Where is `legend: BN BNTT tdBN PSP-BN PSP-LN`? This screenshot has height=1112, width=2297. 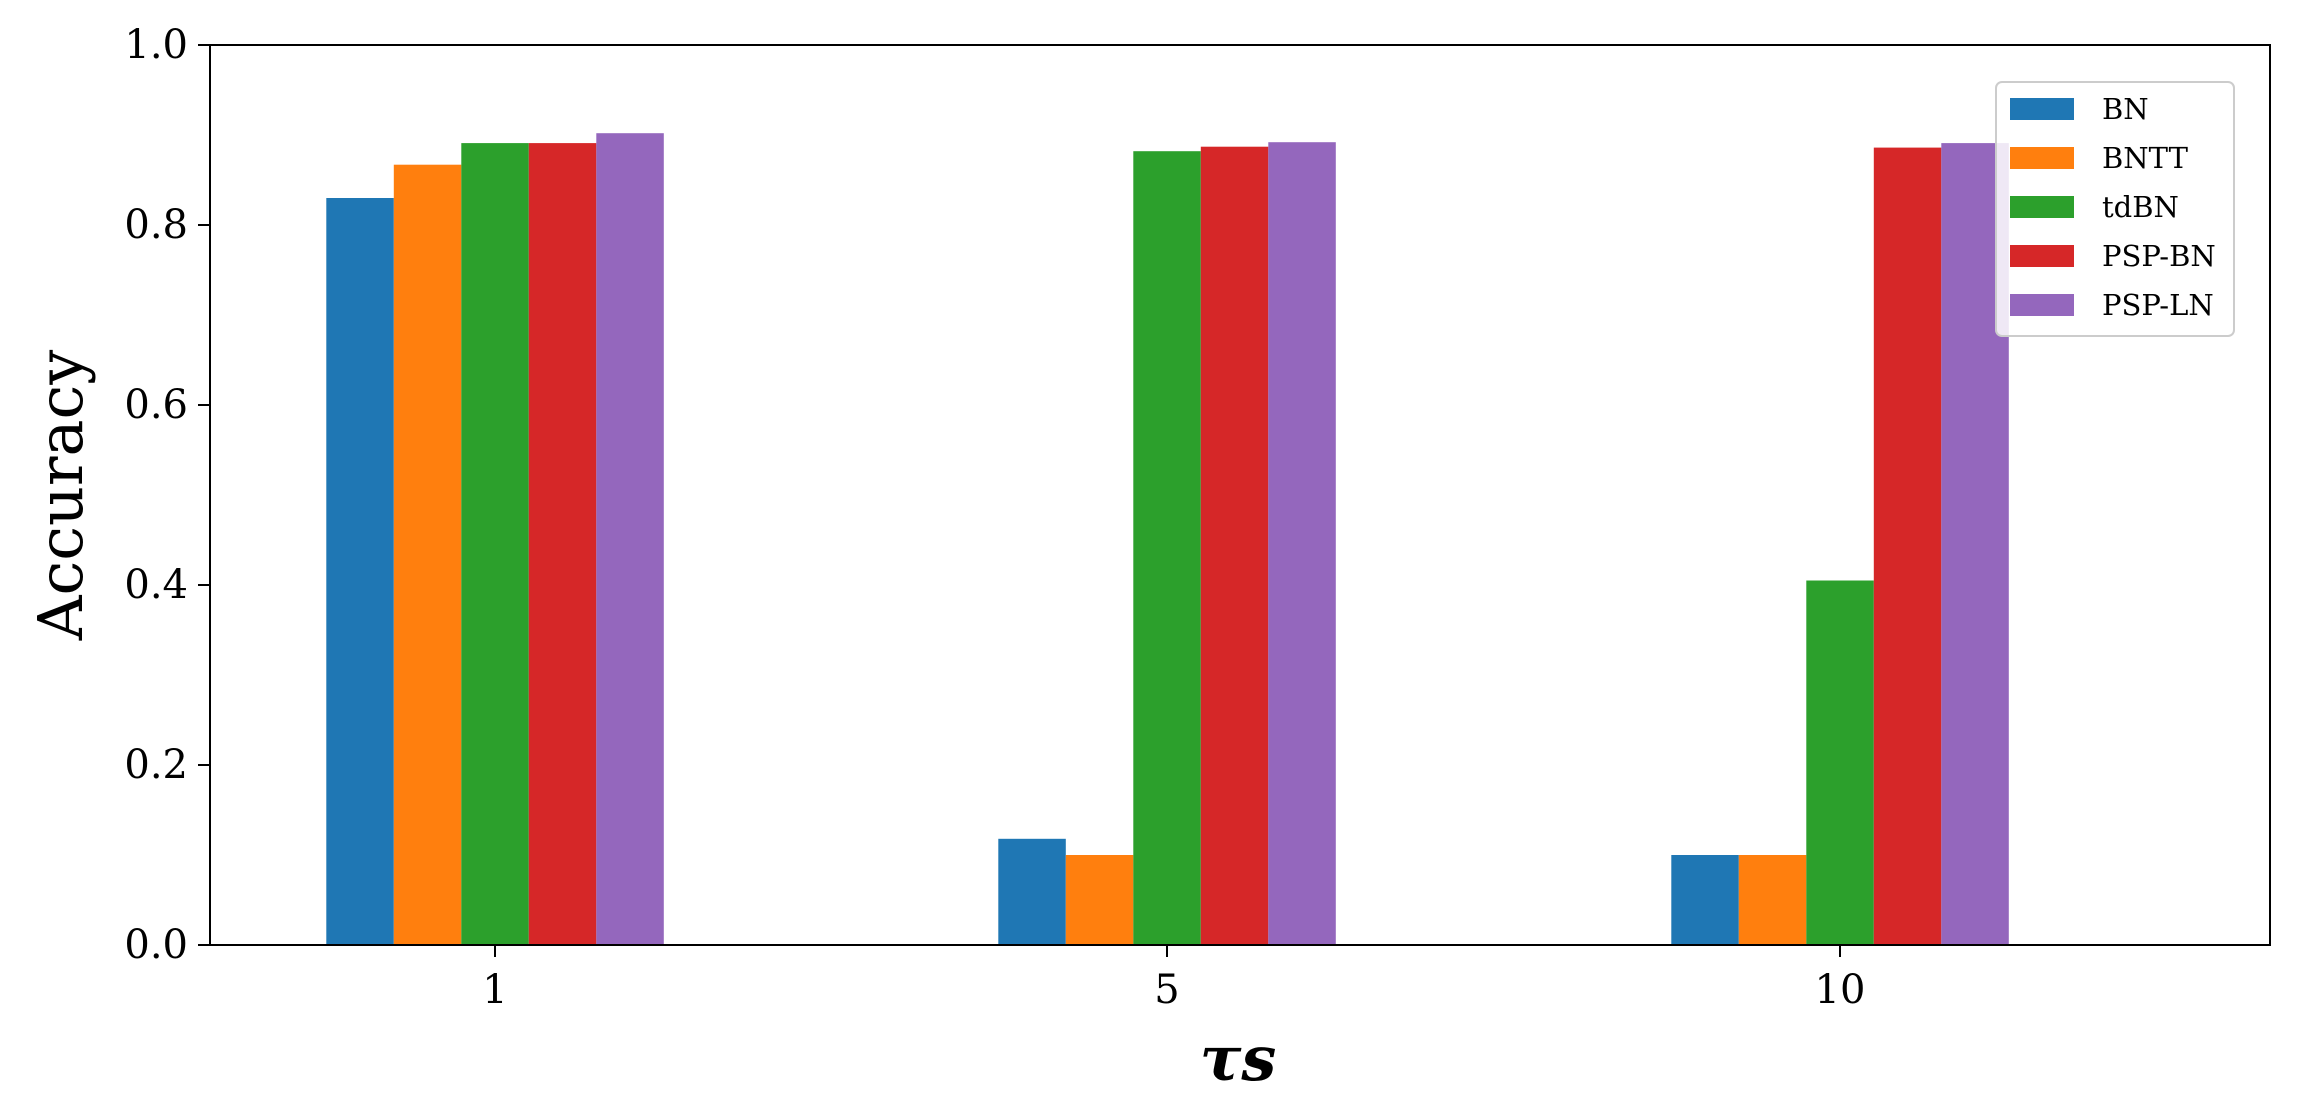
legend: BN BNTT tdBN PSP-BN PSP-LN is located at coordinates (2115, 209).